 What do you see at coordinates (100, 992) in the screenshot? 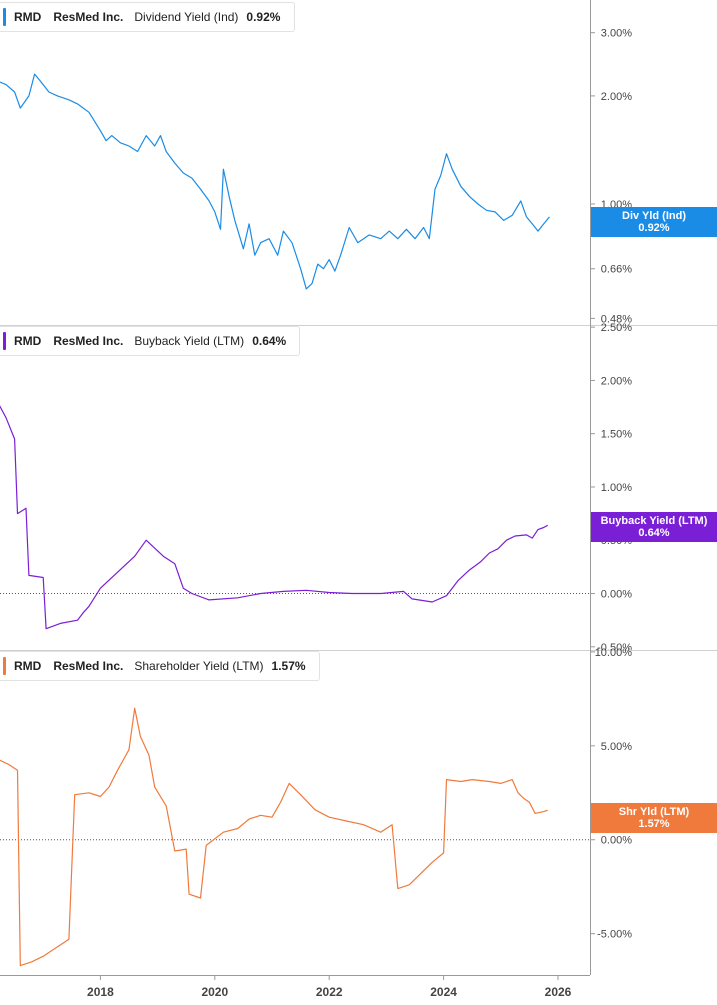
I see `x-tick-label: 2018` at bounding box center [100, 992].